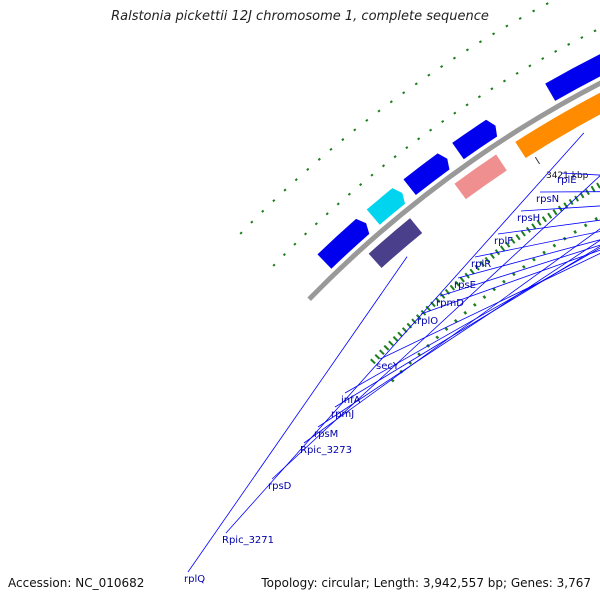 This screenshot has width=600, height=600. What do you see at coordinates (388, 366) in the screenshot?
I see `gene-label: secY` at bounding box center [388, 366].